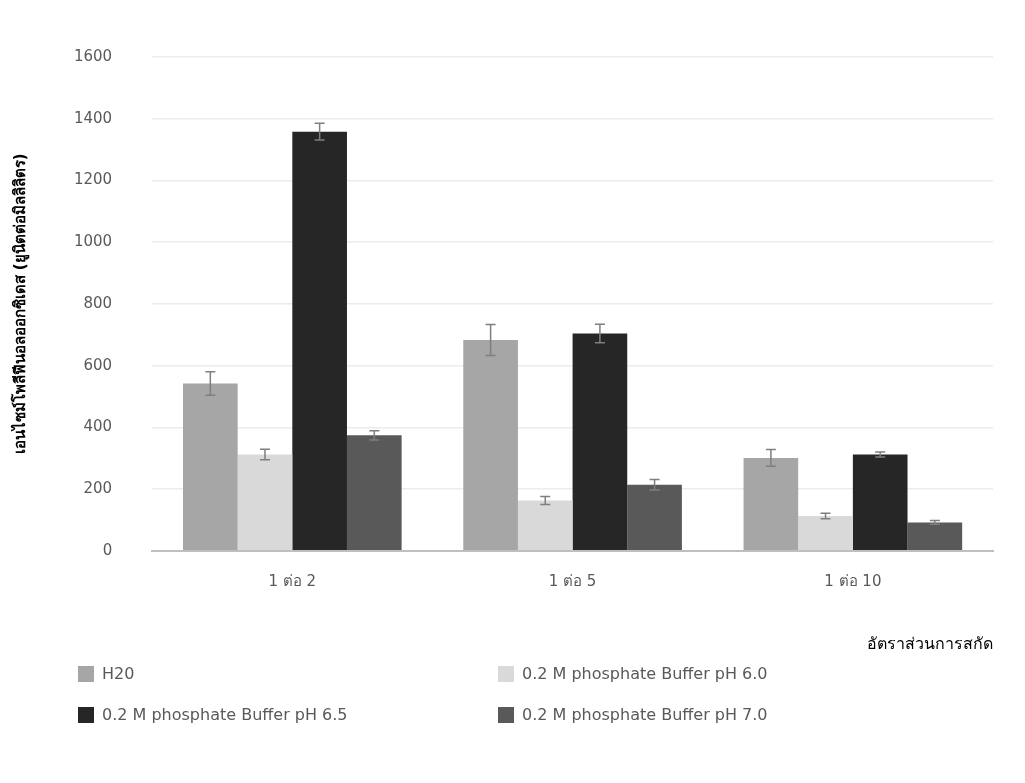  What do you see at coordinates (930, 643) in the screenshot?
I see `x-axis-title: อัตราส่วนการสกัด` at bounding box center [930, 643].